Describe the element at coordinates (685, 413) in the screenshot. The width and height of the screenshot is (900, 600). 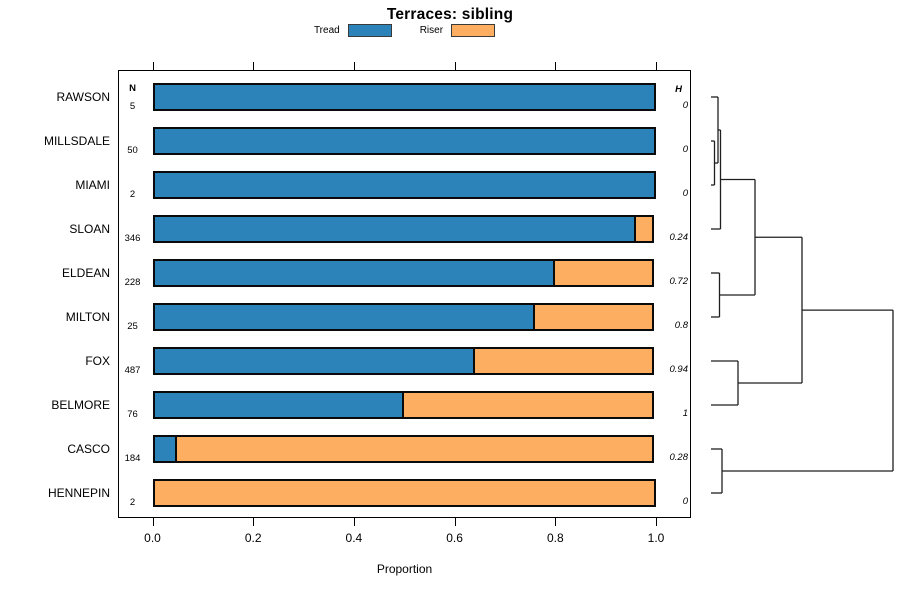
I see `h-value: 1` at that location.